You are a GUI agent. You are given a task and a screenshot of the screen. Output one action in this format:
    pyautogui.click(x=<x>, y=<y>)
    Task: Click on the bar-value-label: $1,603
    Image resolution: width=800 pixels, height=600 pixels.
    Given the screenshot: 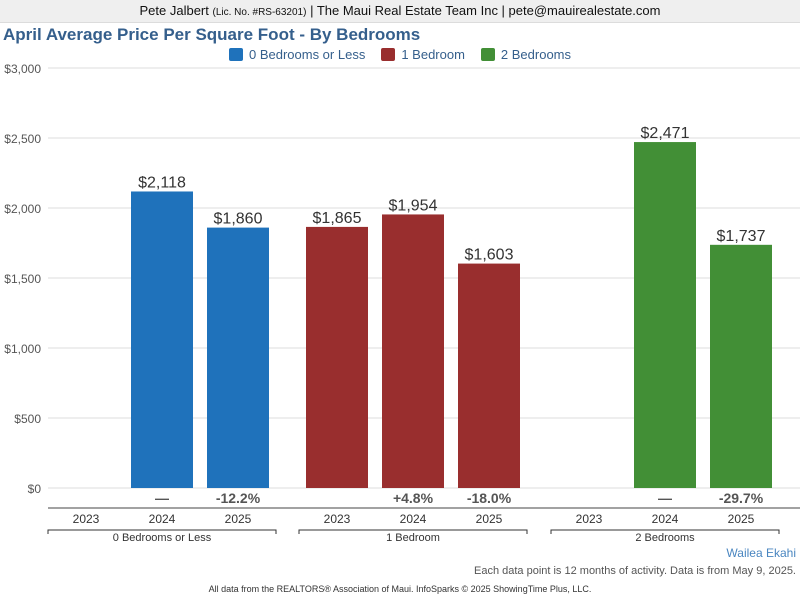 What is the action you would take?
    pyautogui.click(x=489, y=255)
    